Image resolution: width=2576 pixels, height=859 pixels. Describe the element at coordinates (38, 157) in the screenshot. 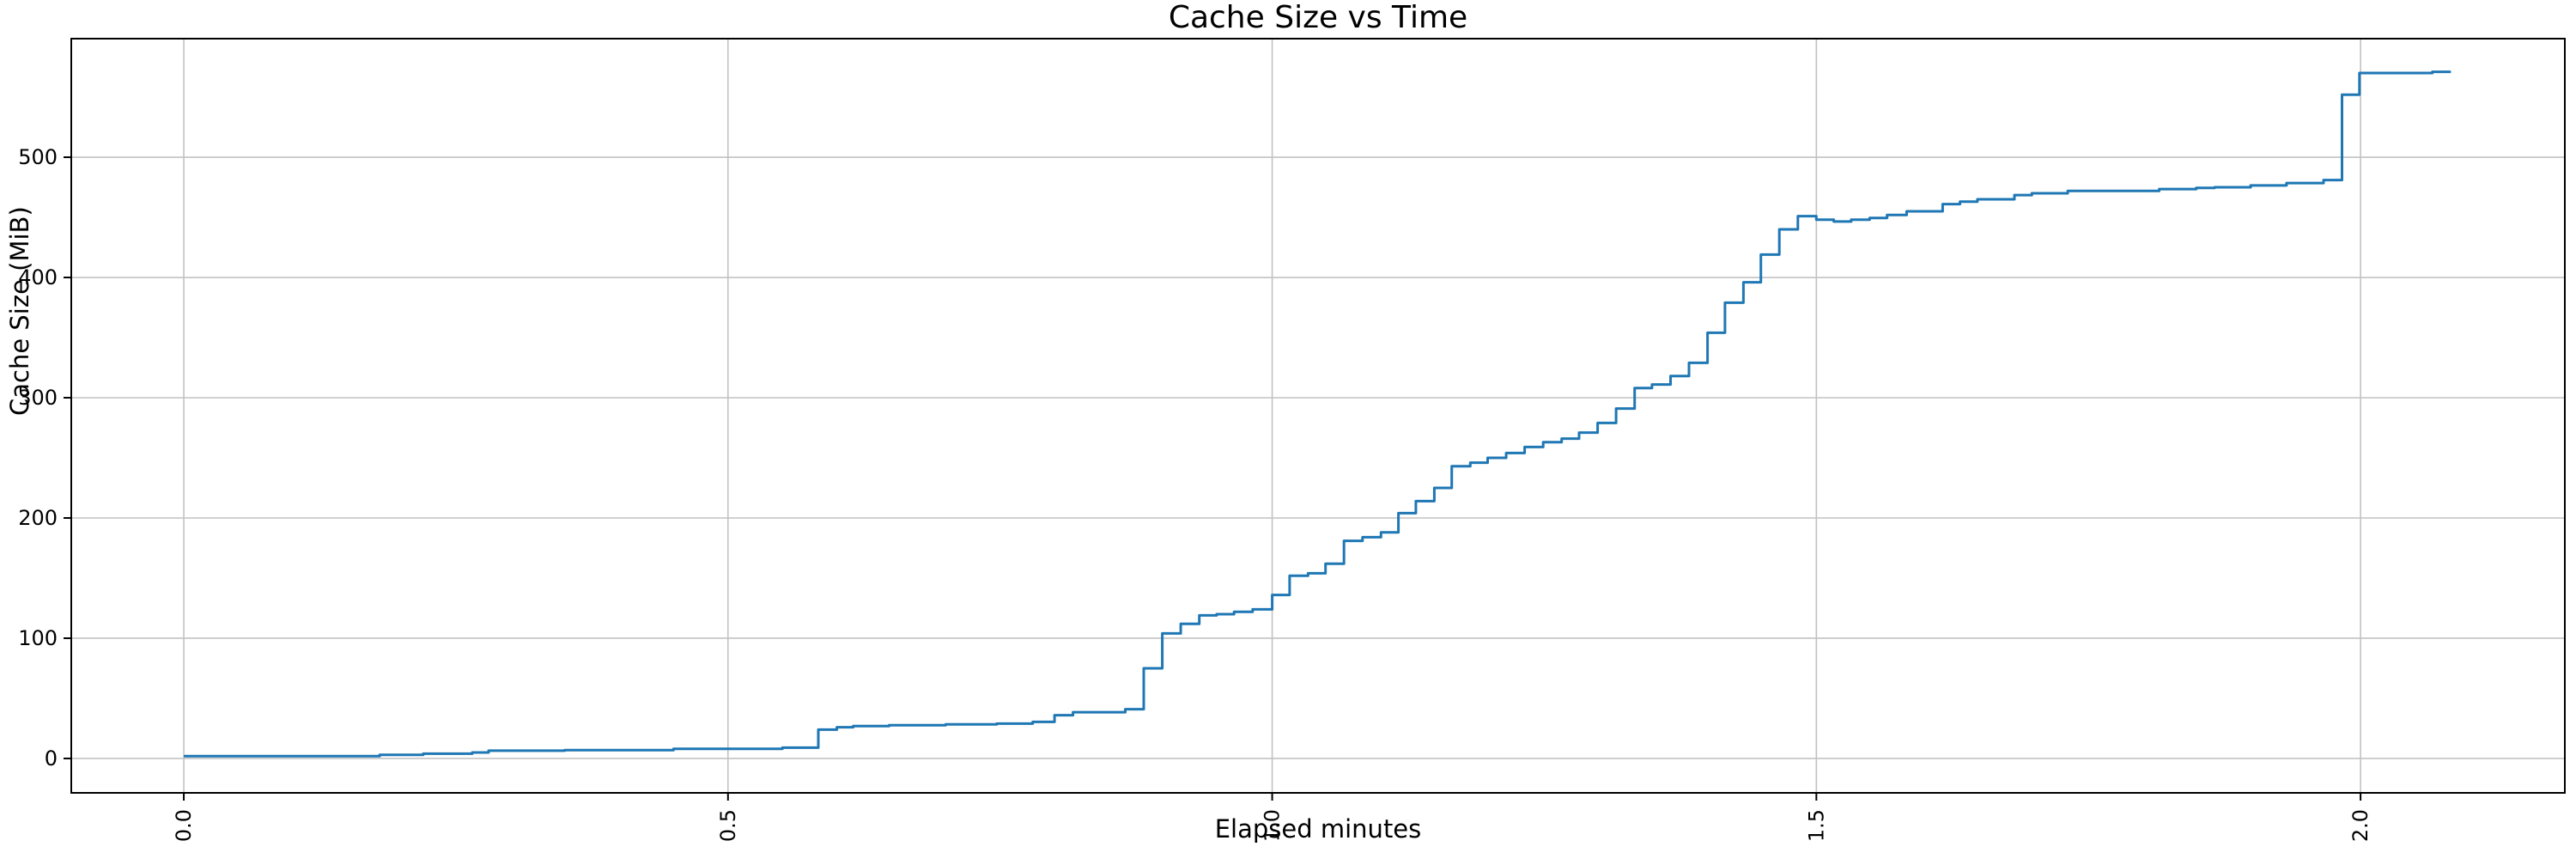

I see `y-tick-label: 500` at that location.